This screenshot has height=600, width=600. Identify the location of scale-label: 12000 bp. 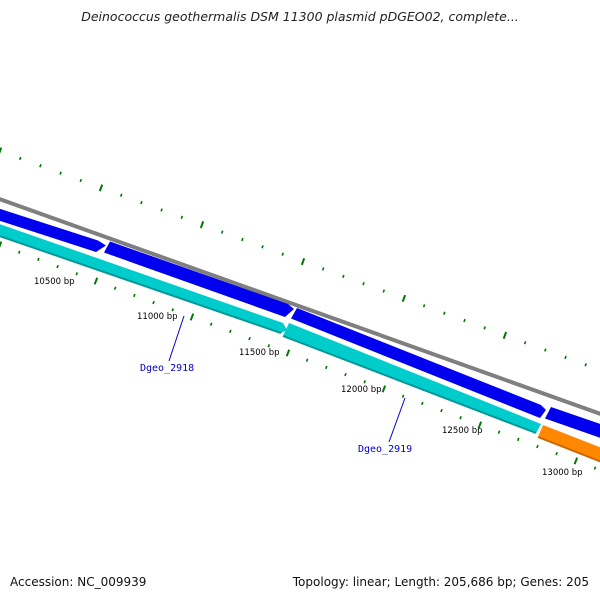
(361, 390).